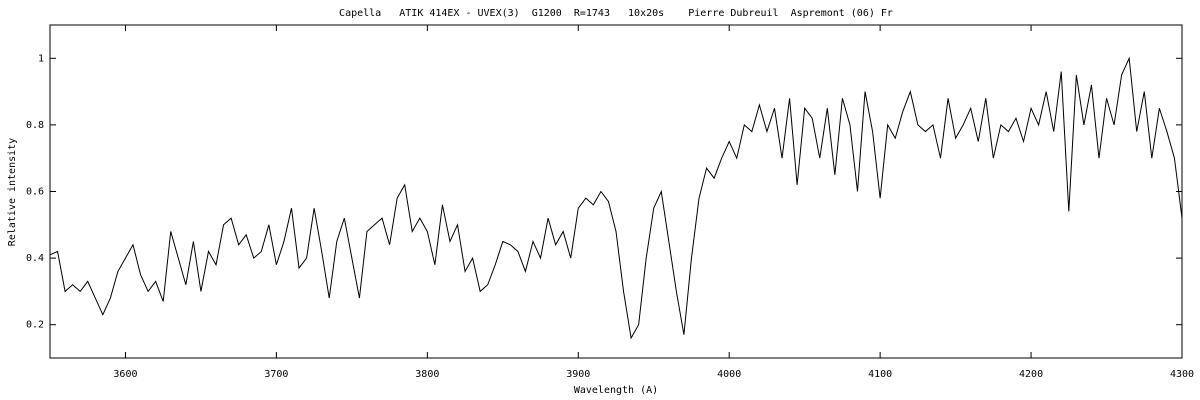  What do you see at coordinates (1182, 374) in the screenshot?
I see `x-tick-label: 4300` at bounding box center [1182, 374].